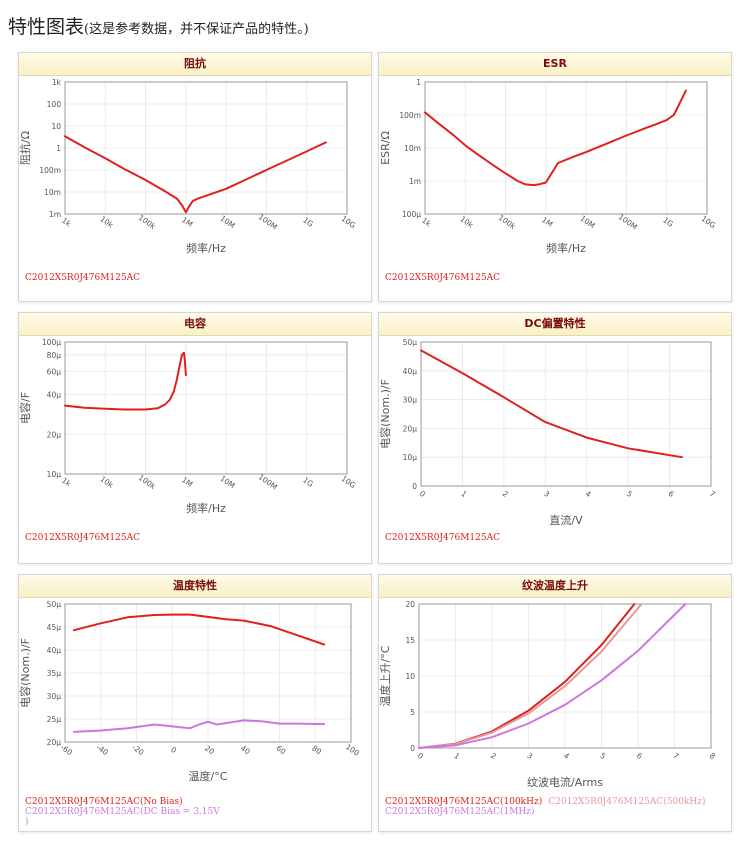 This screenshot has width=750, height=841. What do you see at coordinates (245, 750) in the screenshot?
I see `x-tick-label: 40` at bounding box center [245, 750].